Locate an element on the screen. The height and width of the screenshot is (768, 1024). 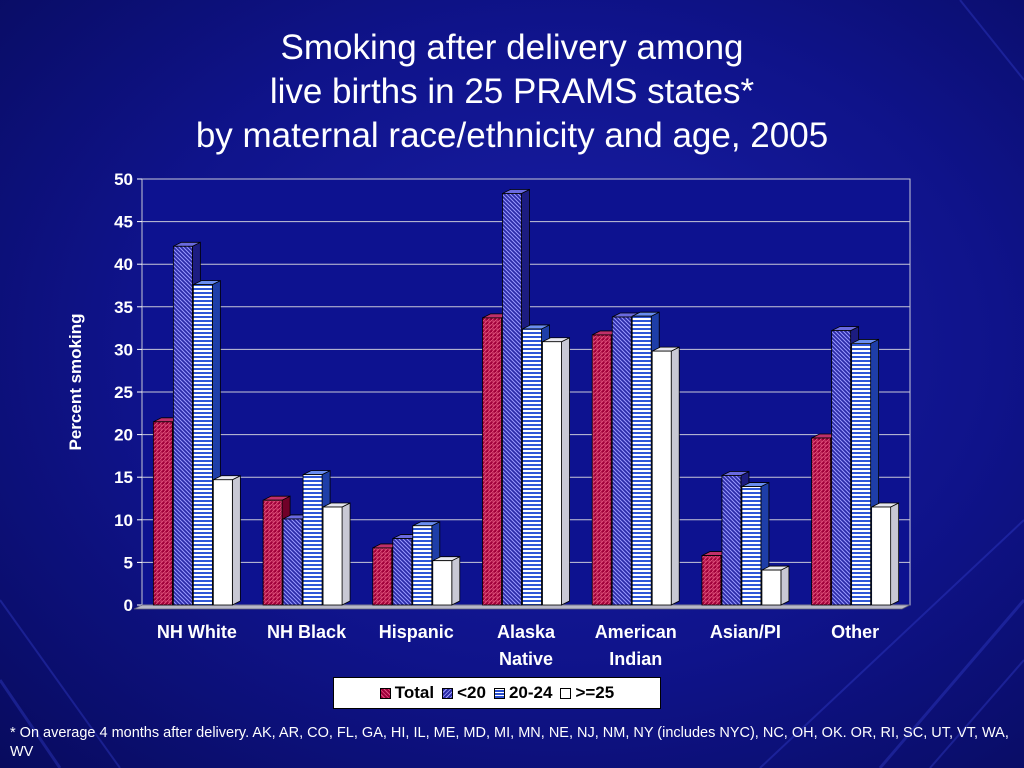
y-tick-label: 10 is located at coordinates (123, 520).